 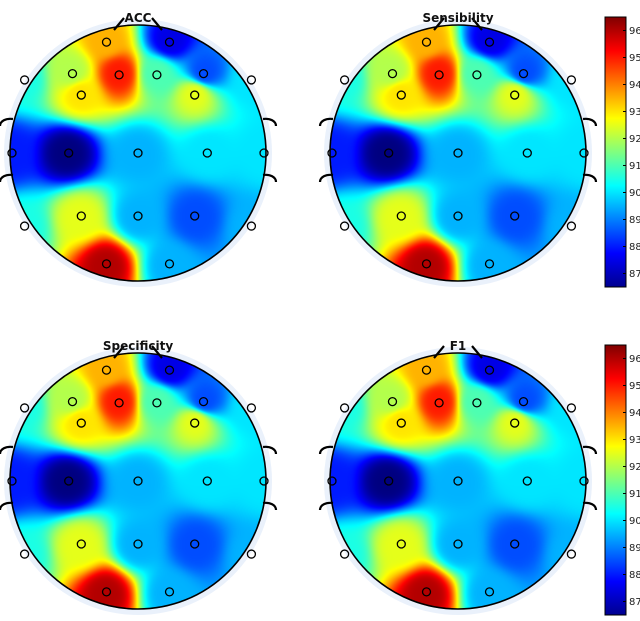 What do you see at coordinates (634, 58) in the screenshot?
I see `colorbar-tick-label: 95` at bounding box center [634, 58].